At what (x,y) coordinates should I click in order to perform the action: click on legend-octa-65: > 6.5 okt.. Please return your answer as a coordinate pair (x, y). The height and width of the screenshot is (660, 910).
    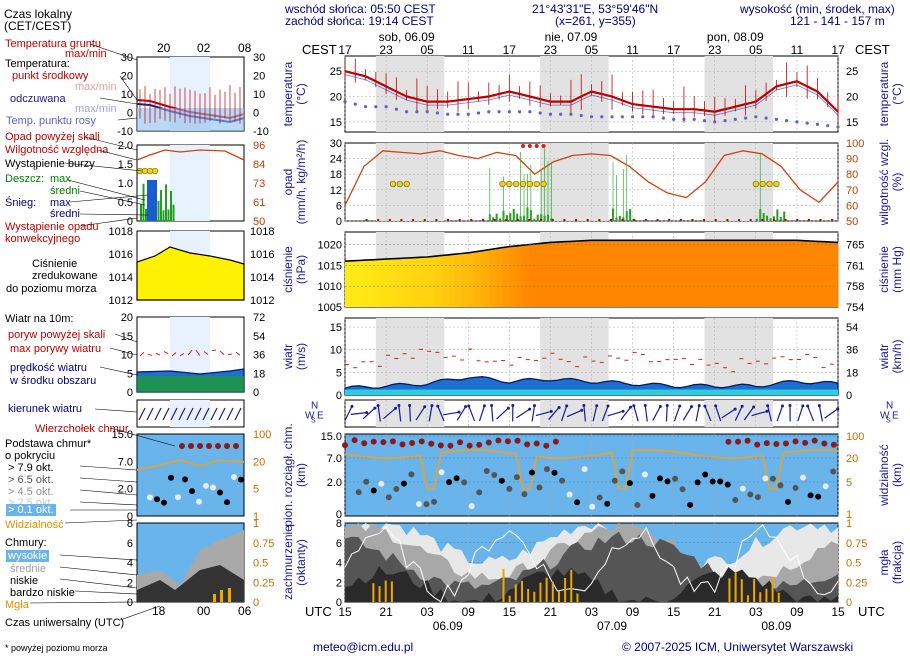
    Looking at the image, I should click on (31, 480).